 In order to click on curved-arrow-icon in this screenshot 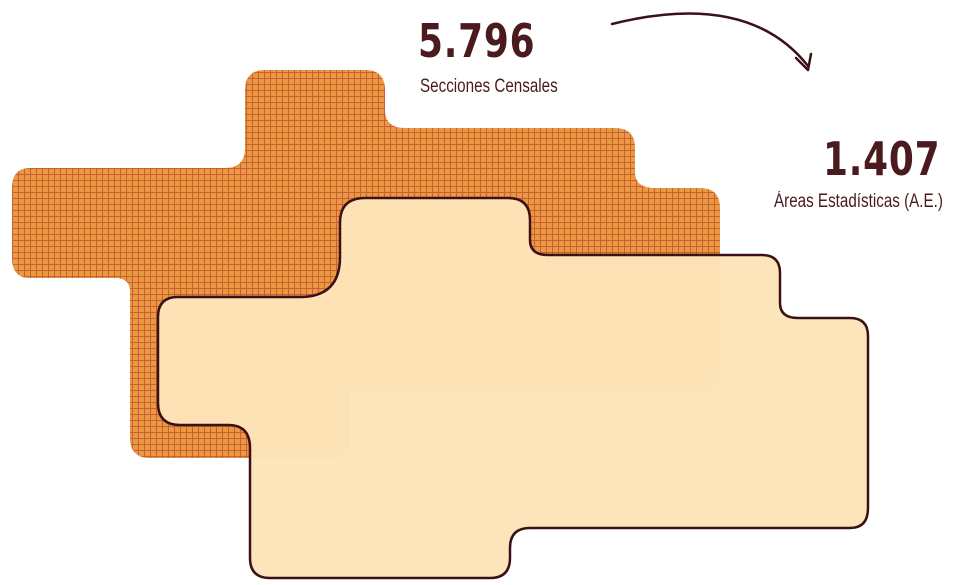, I will do `click(710, 40)`.